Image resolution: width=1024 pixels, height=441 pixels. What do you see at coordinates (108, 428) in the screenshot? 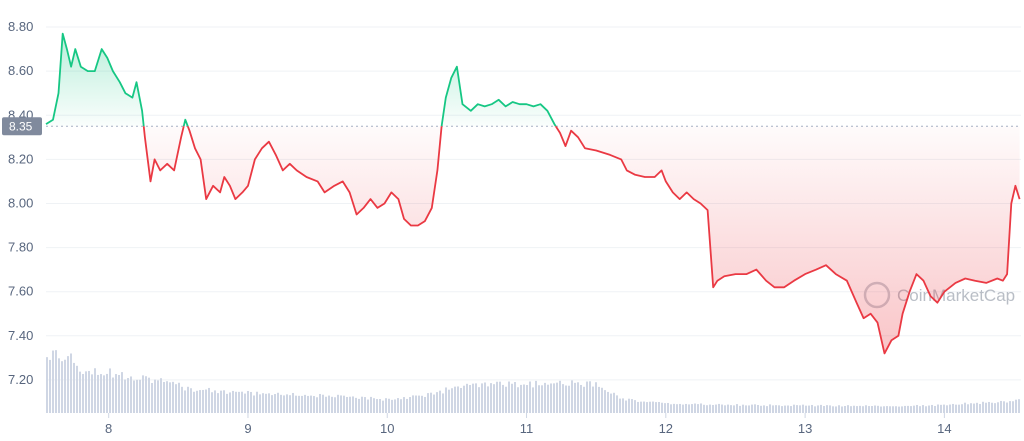
I see `x-tick-label: 8` at bounding box center [108, 428].